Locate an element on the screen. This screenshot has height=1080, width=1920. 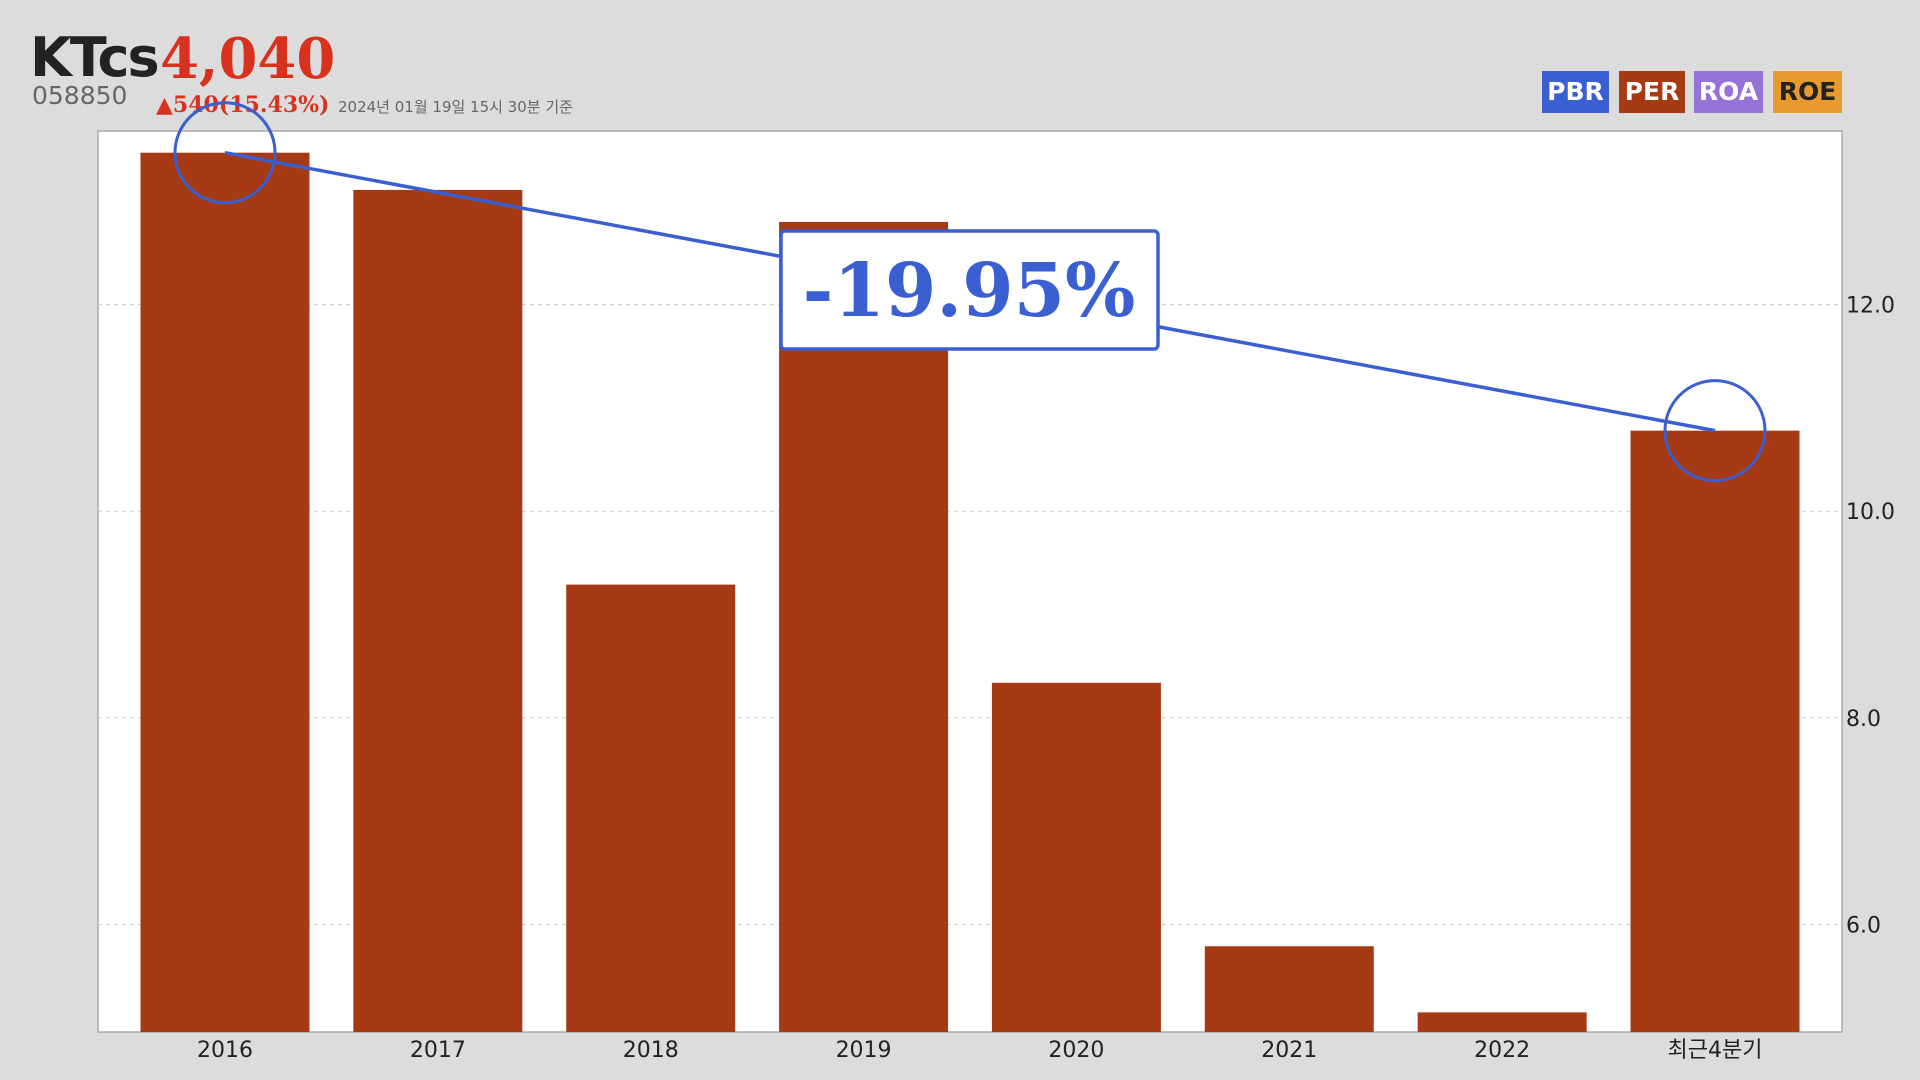
annotation-text: -19.95% is located at coordinates (969, 291).